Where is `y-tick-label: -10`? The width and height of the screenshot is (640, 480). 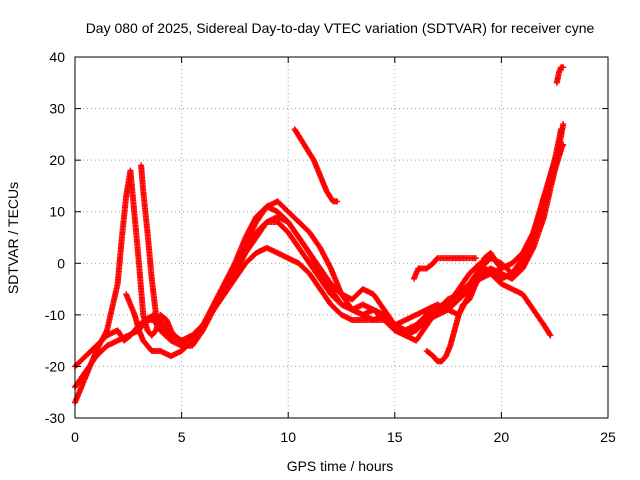
y-tick-label: -10 is located at coordinates (55, 315).